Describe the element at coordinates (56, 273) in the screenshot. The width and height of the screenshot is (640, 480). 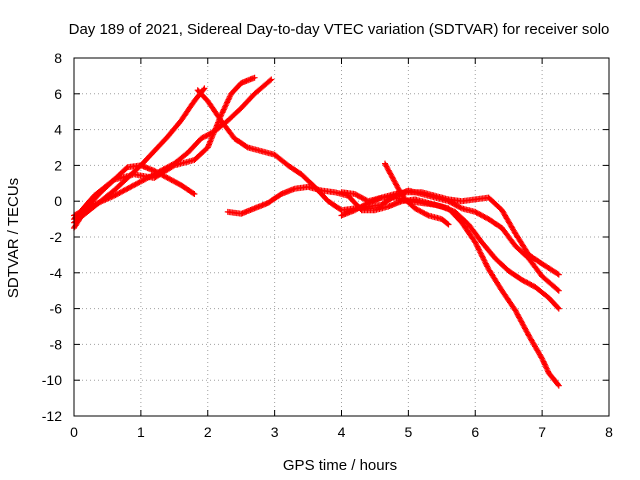
I see `y-tick-label: -4` at that location.